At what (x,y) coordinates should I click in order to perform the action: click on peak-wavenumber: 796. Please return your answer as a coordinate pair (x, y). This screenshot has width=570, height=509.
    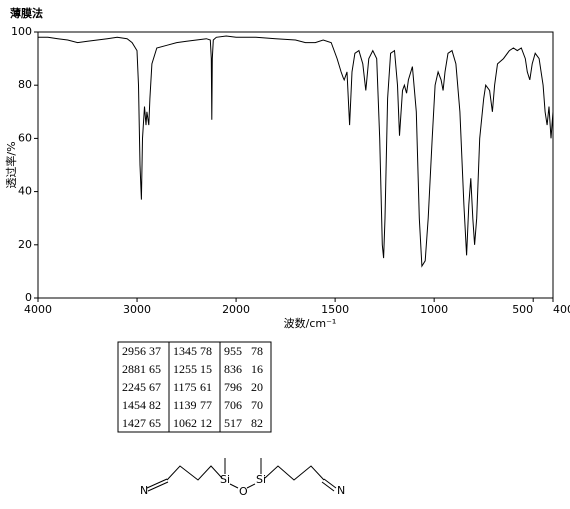
    Looking at the image, I should click on (233, 387).